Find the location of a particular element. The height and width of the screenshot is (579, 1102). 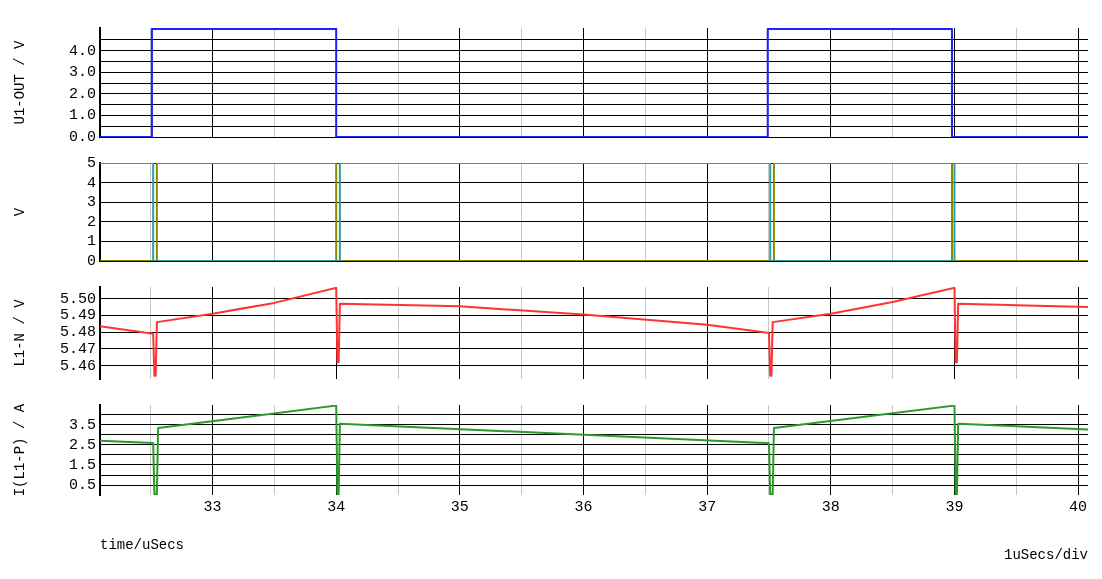

x-tick-label: 35 is located at coordinates (459, 508).